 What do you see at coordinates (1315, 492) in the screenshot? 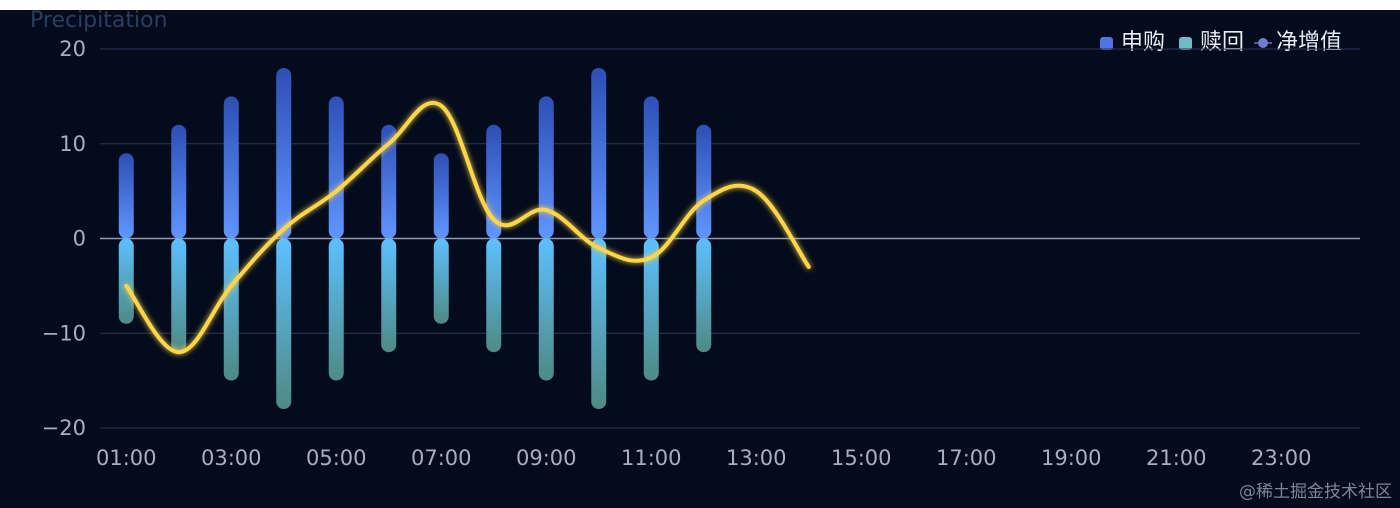
I see `watermark: @稀土掘金技术社区` at bounding box center [1315, 492].